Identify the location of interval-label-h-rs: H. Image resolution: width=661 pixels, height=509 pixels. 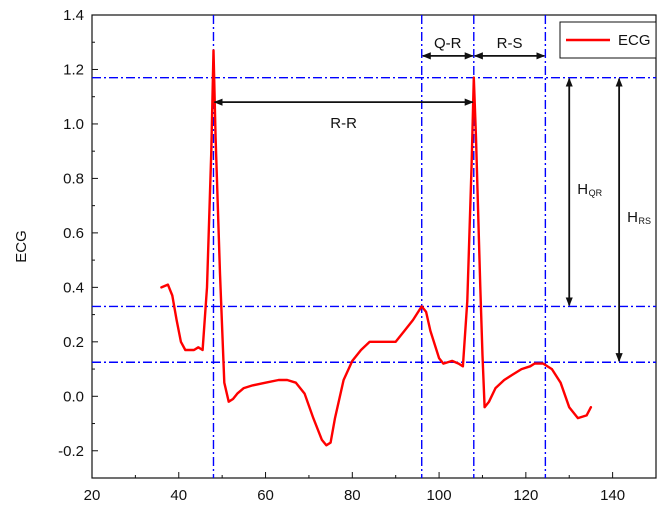
(632, 217).